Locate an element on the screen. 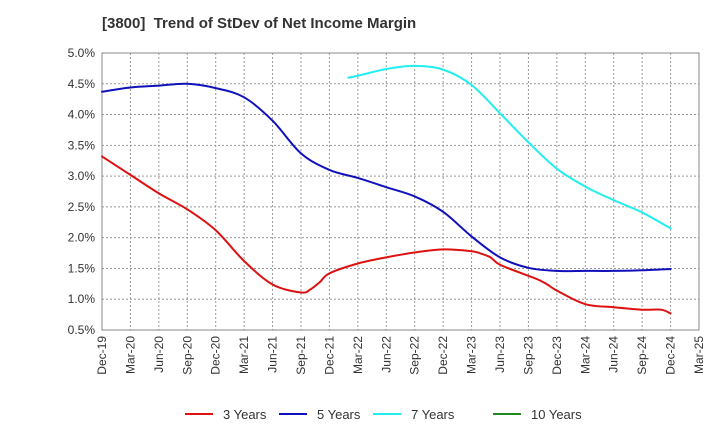 The image size is (720, 440). y-tick-label: 4.0% is located at coordinates (82, 115).